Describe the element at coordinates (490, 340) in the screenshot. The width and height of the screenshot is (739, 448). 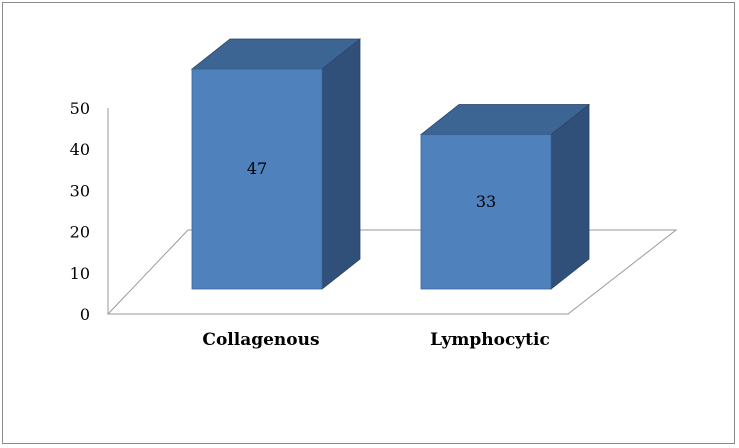
I see `x-category-label: Lymphocytic` at that location.